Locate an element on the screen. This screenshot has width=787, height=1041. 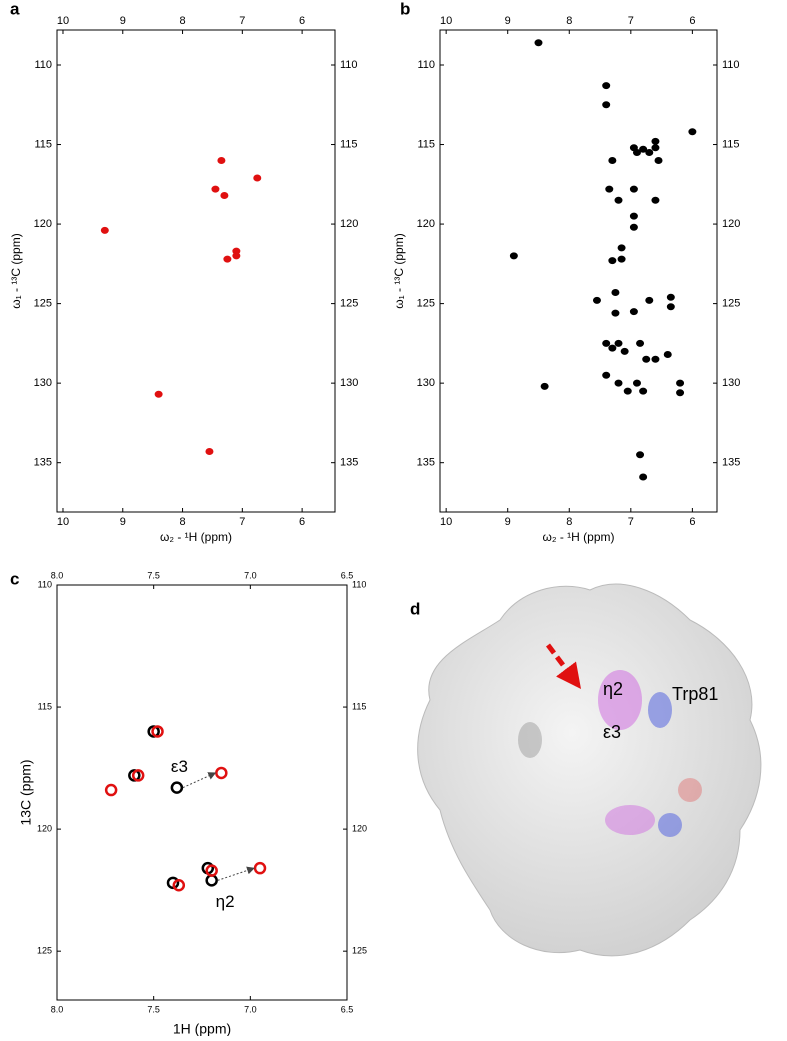
panel-label: c is located at coordinates (14, 578).